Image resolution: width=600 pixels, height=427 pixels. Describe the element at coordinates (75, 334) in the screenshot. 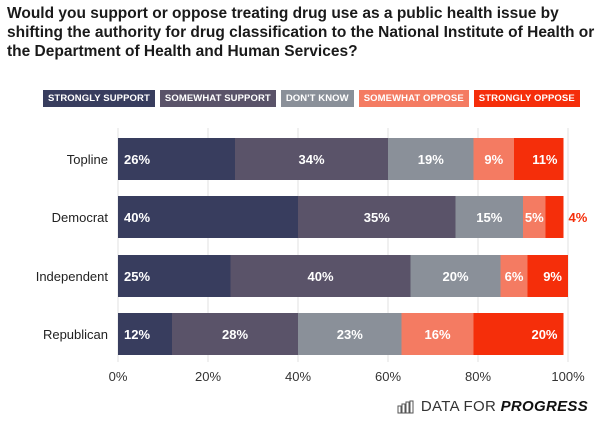

I see `category-label: Republican` at that location.